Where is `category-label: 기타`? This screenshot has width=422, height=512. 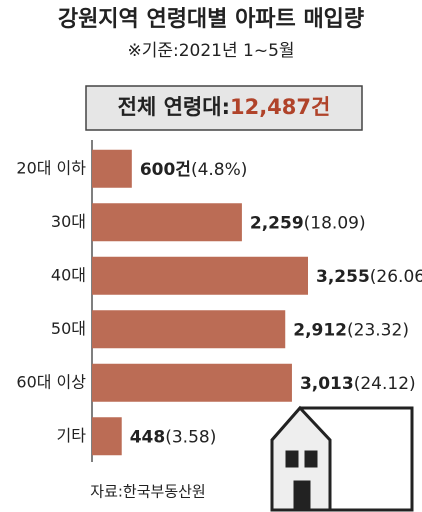
category-label: 기타 is located at coordinates (72, 435).